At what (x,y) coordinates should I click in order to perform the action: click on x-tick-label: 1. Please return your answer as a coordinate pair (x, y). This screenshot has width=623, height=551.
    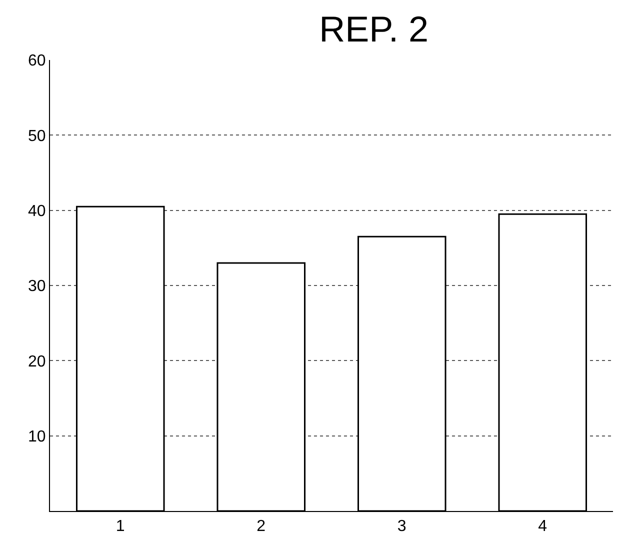
    Looking at the image, I should click on (120, 527).